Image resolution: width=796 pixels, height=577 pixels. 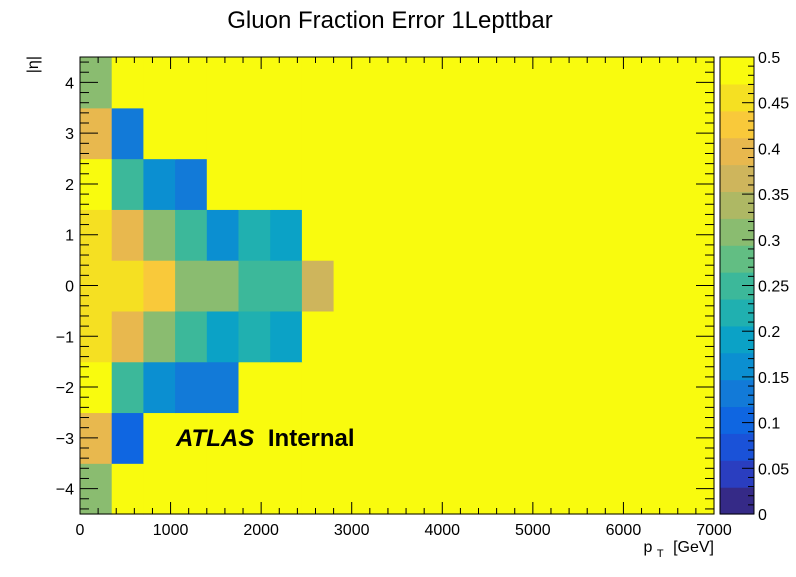 I want to click on atlas-internal-label: ATLAS Internal, so click(x=265, y=438).